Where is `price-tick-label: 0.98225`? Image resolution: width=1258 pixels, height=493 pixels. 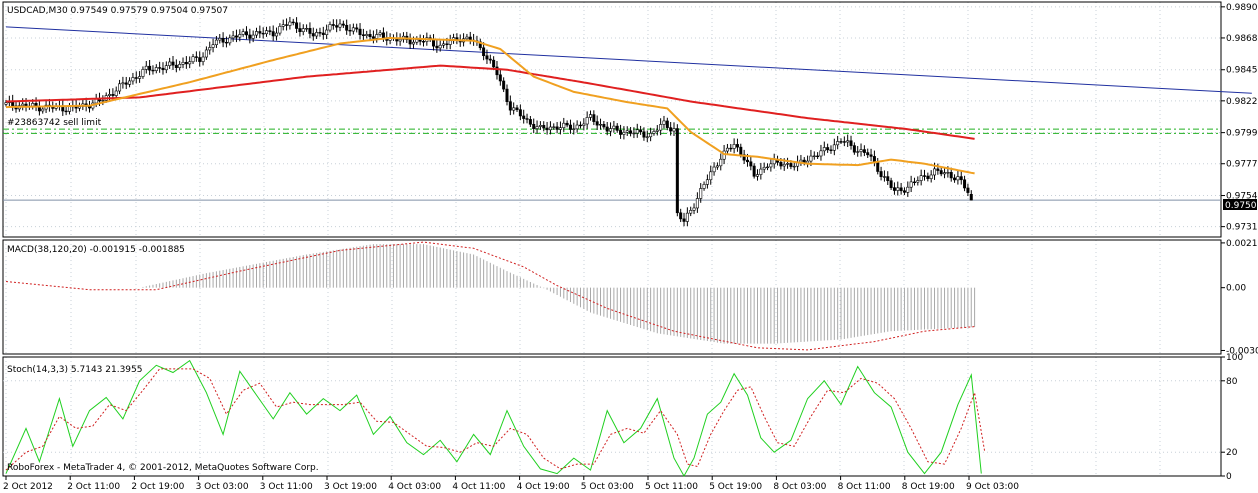
price-tick-label: 0.98225 is located at coordinates (1242, 102).